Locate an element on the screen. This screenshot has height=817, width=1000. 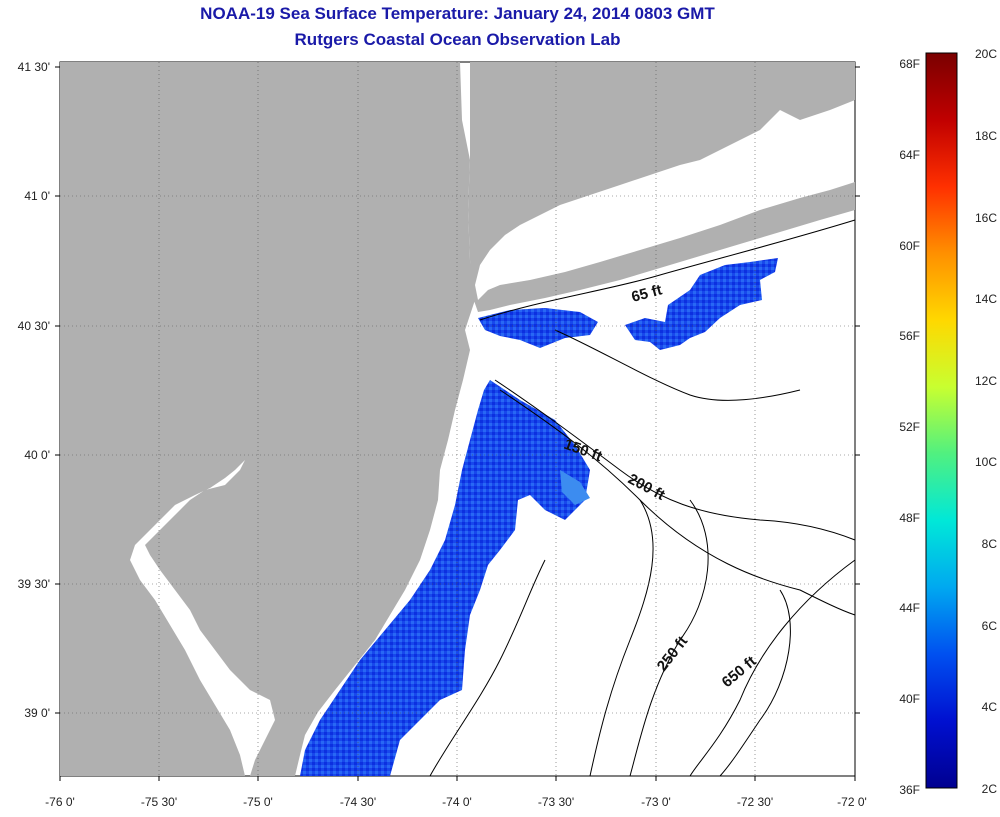
colorbar is located at coordinates (941, 420).